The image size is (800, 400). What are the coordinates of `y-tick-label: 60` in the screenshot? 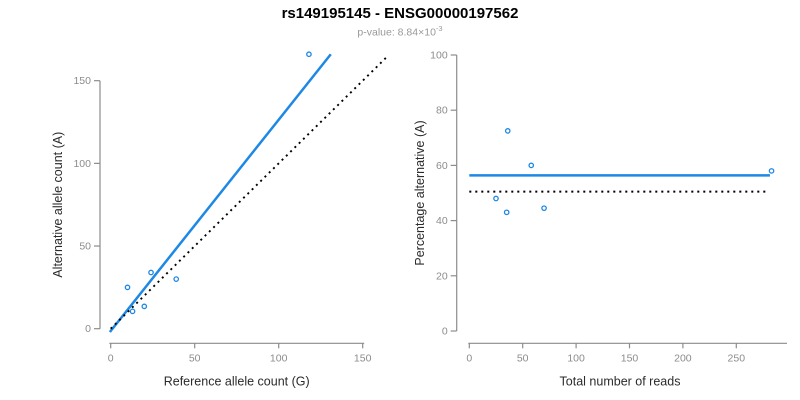 It's located at (442, 166).